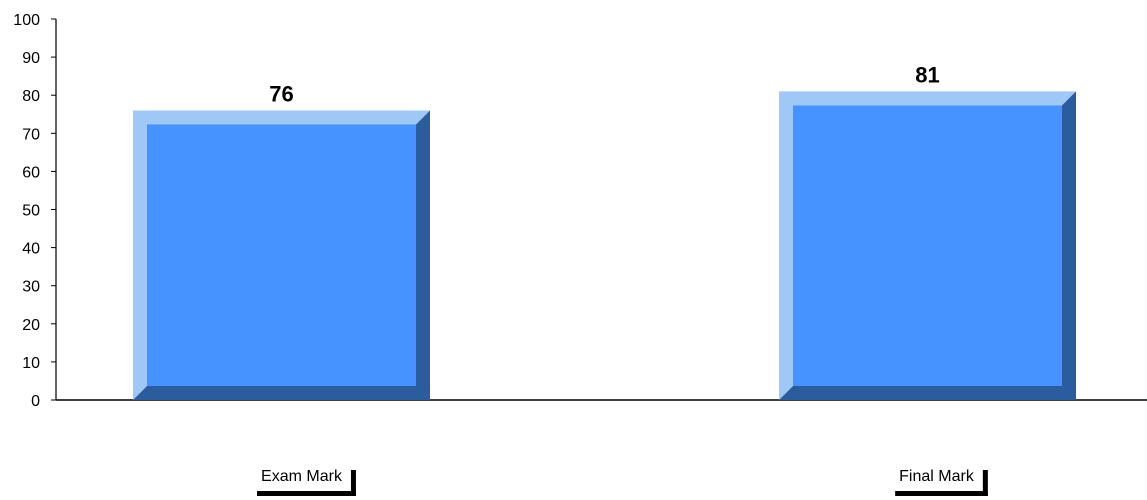  Describe the element at coordinates (622, 482) in the screenshot. I see `x-axis-labels: Exam Mark Final Mark` at that location.